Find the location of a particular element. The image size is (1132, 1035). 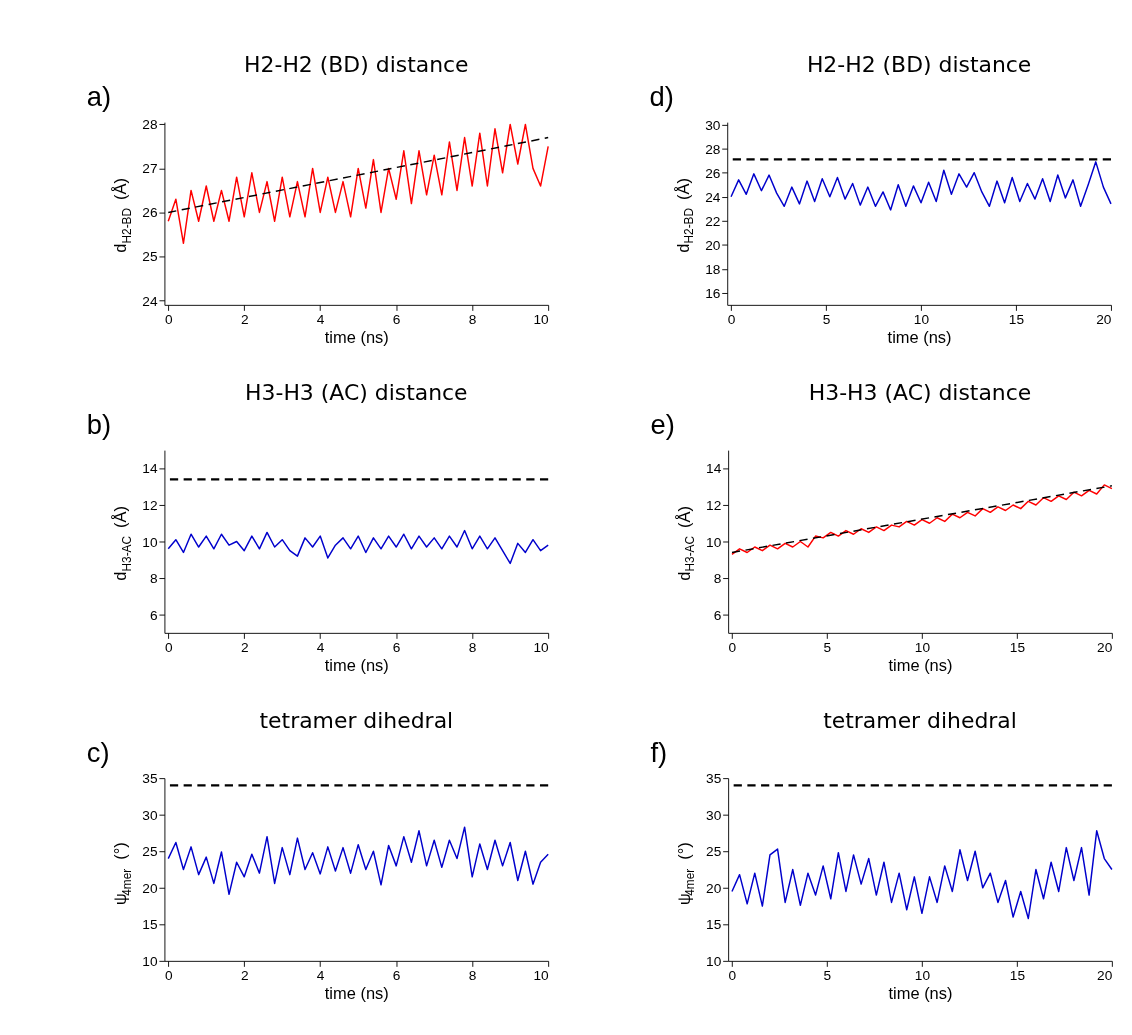

y-tick-label: 18 is located at coordinates (713, 269).